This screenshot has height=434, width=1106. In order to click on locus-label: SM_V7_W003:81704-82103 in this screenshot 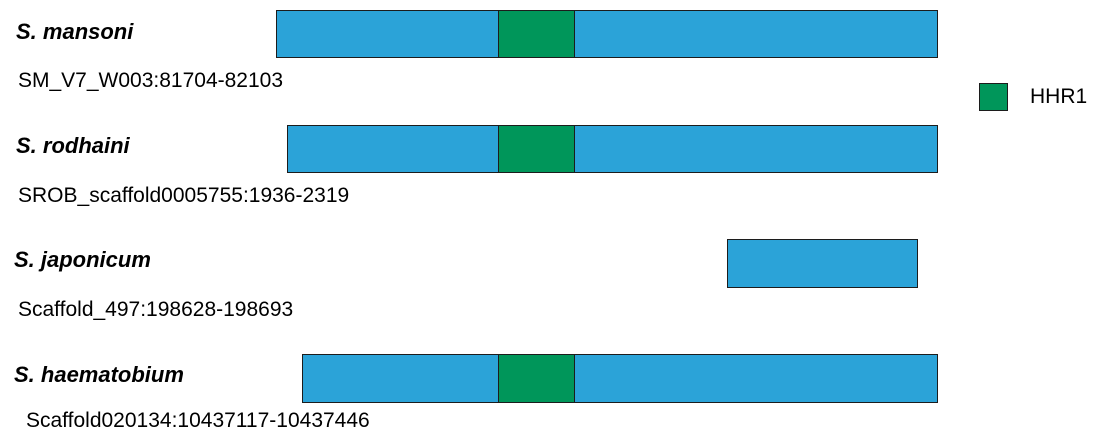, I will do `click(151, 80)`.